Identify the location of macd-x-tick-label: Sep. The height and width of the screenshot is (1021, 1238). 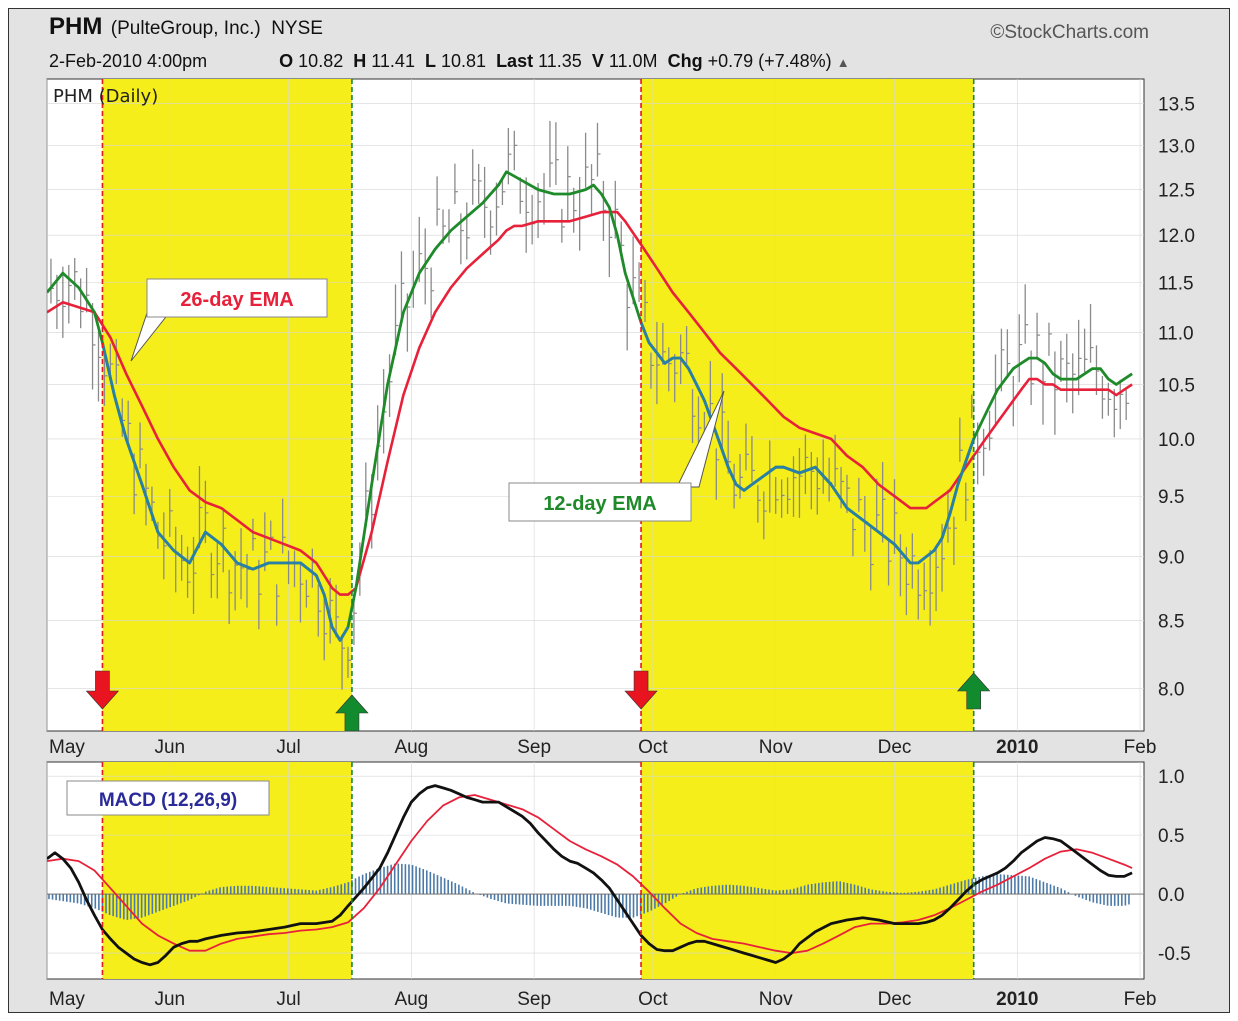
(534, 999).